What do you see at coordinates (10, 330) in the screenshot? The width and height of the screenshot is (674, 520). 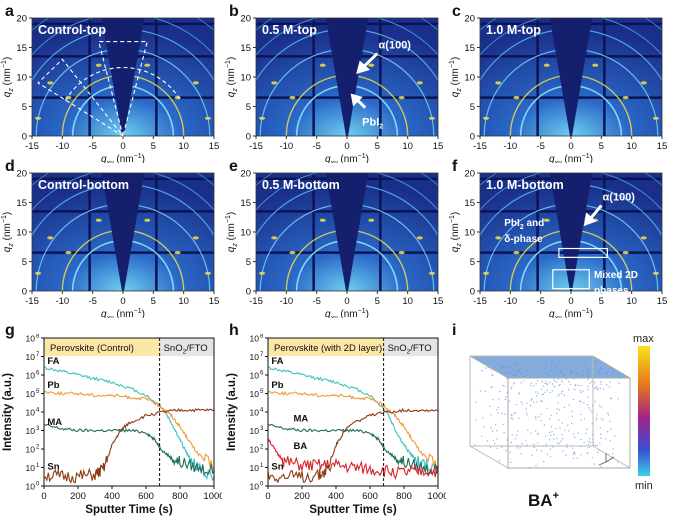 I see `panel-label-g: g` at bounding box center [10, 330].